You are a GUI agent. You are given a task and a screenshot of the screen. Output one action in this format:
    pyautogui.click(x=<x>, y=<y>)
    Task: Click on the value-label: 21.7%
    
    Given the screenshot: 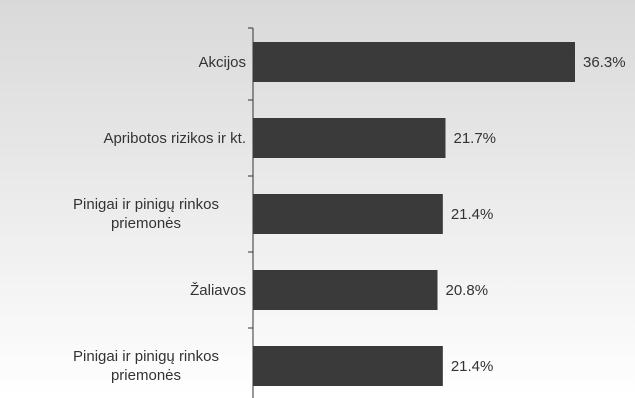 What is the action you would take?
    pyautogui.click(x=474, y=138)
    